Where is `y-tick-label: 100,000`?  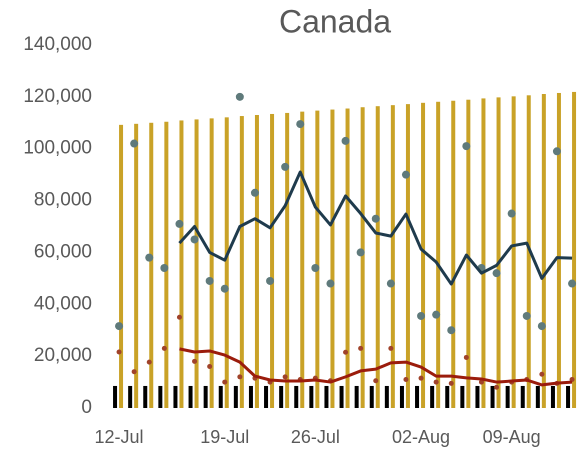
y-tick-label: 100,000 is located at coordinates (57, 148).